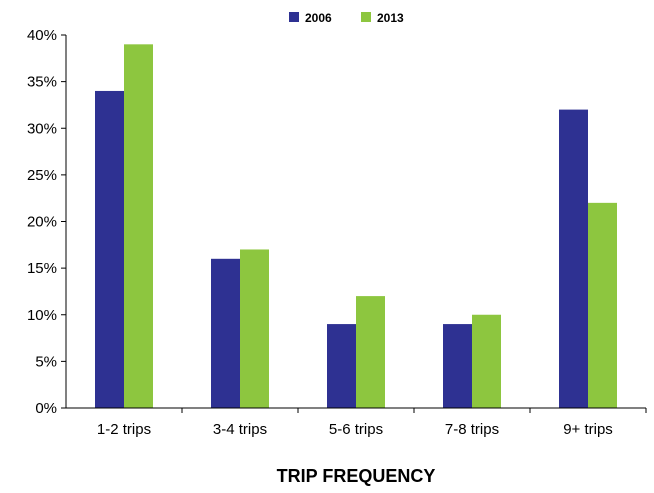  What do you see at coordinates (138, 226) in the screenshot?
I see `bar-2013-1-2-trips` at bounding box center [138, 226].